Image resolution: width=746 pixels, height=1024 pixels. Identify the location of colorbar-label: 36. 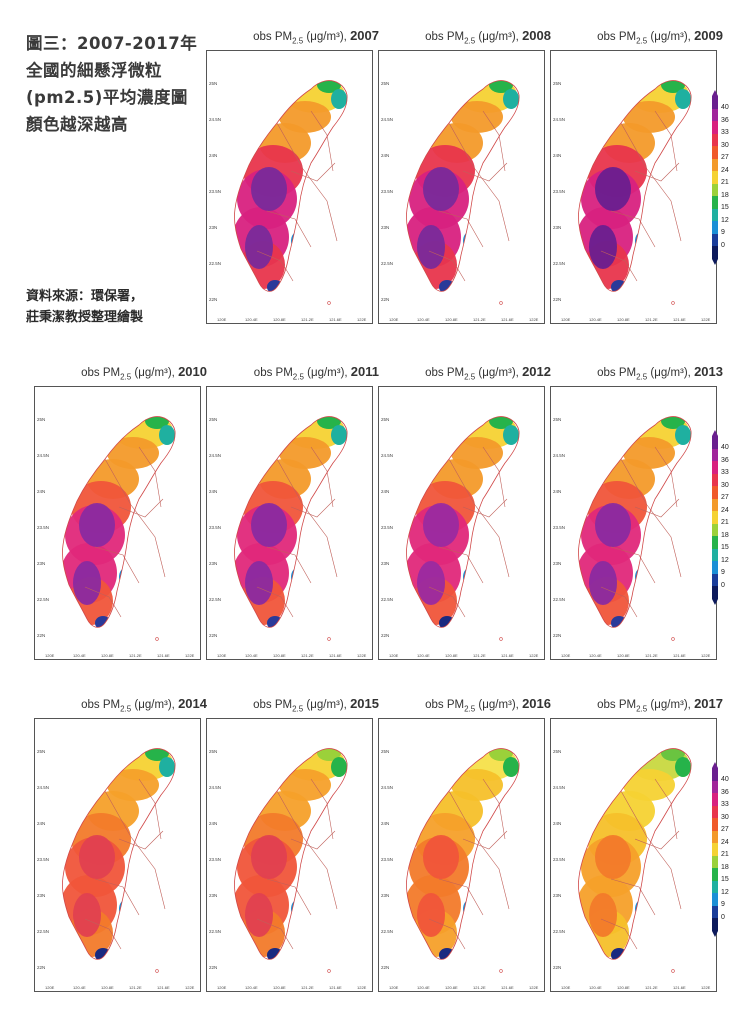
(725, 460).